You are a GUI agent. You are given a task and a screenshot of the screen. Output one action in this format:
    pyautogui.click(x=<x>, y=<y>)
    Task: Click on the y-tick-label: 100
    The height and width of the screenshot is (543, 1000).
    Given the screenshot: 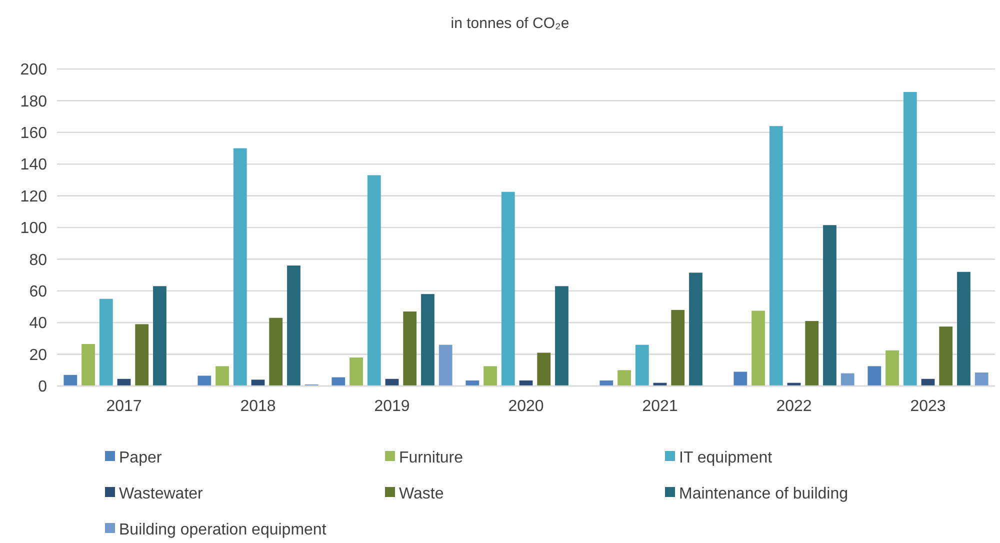 What is the action you would take?
    pyautogui.click(x=34, y=229)
    